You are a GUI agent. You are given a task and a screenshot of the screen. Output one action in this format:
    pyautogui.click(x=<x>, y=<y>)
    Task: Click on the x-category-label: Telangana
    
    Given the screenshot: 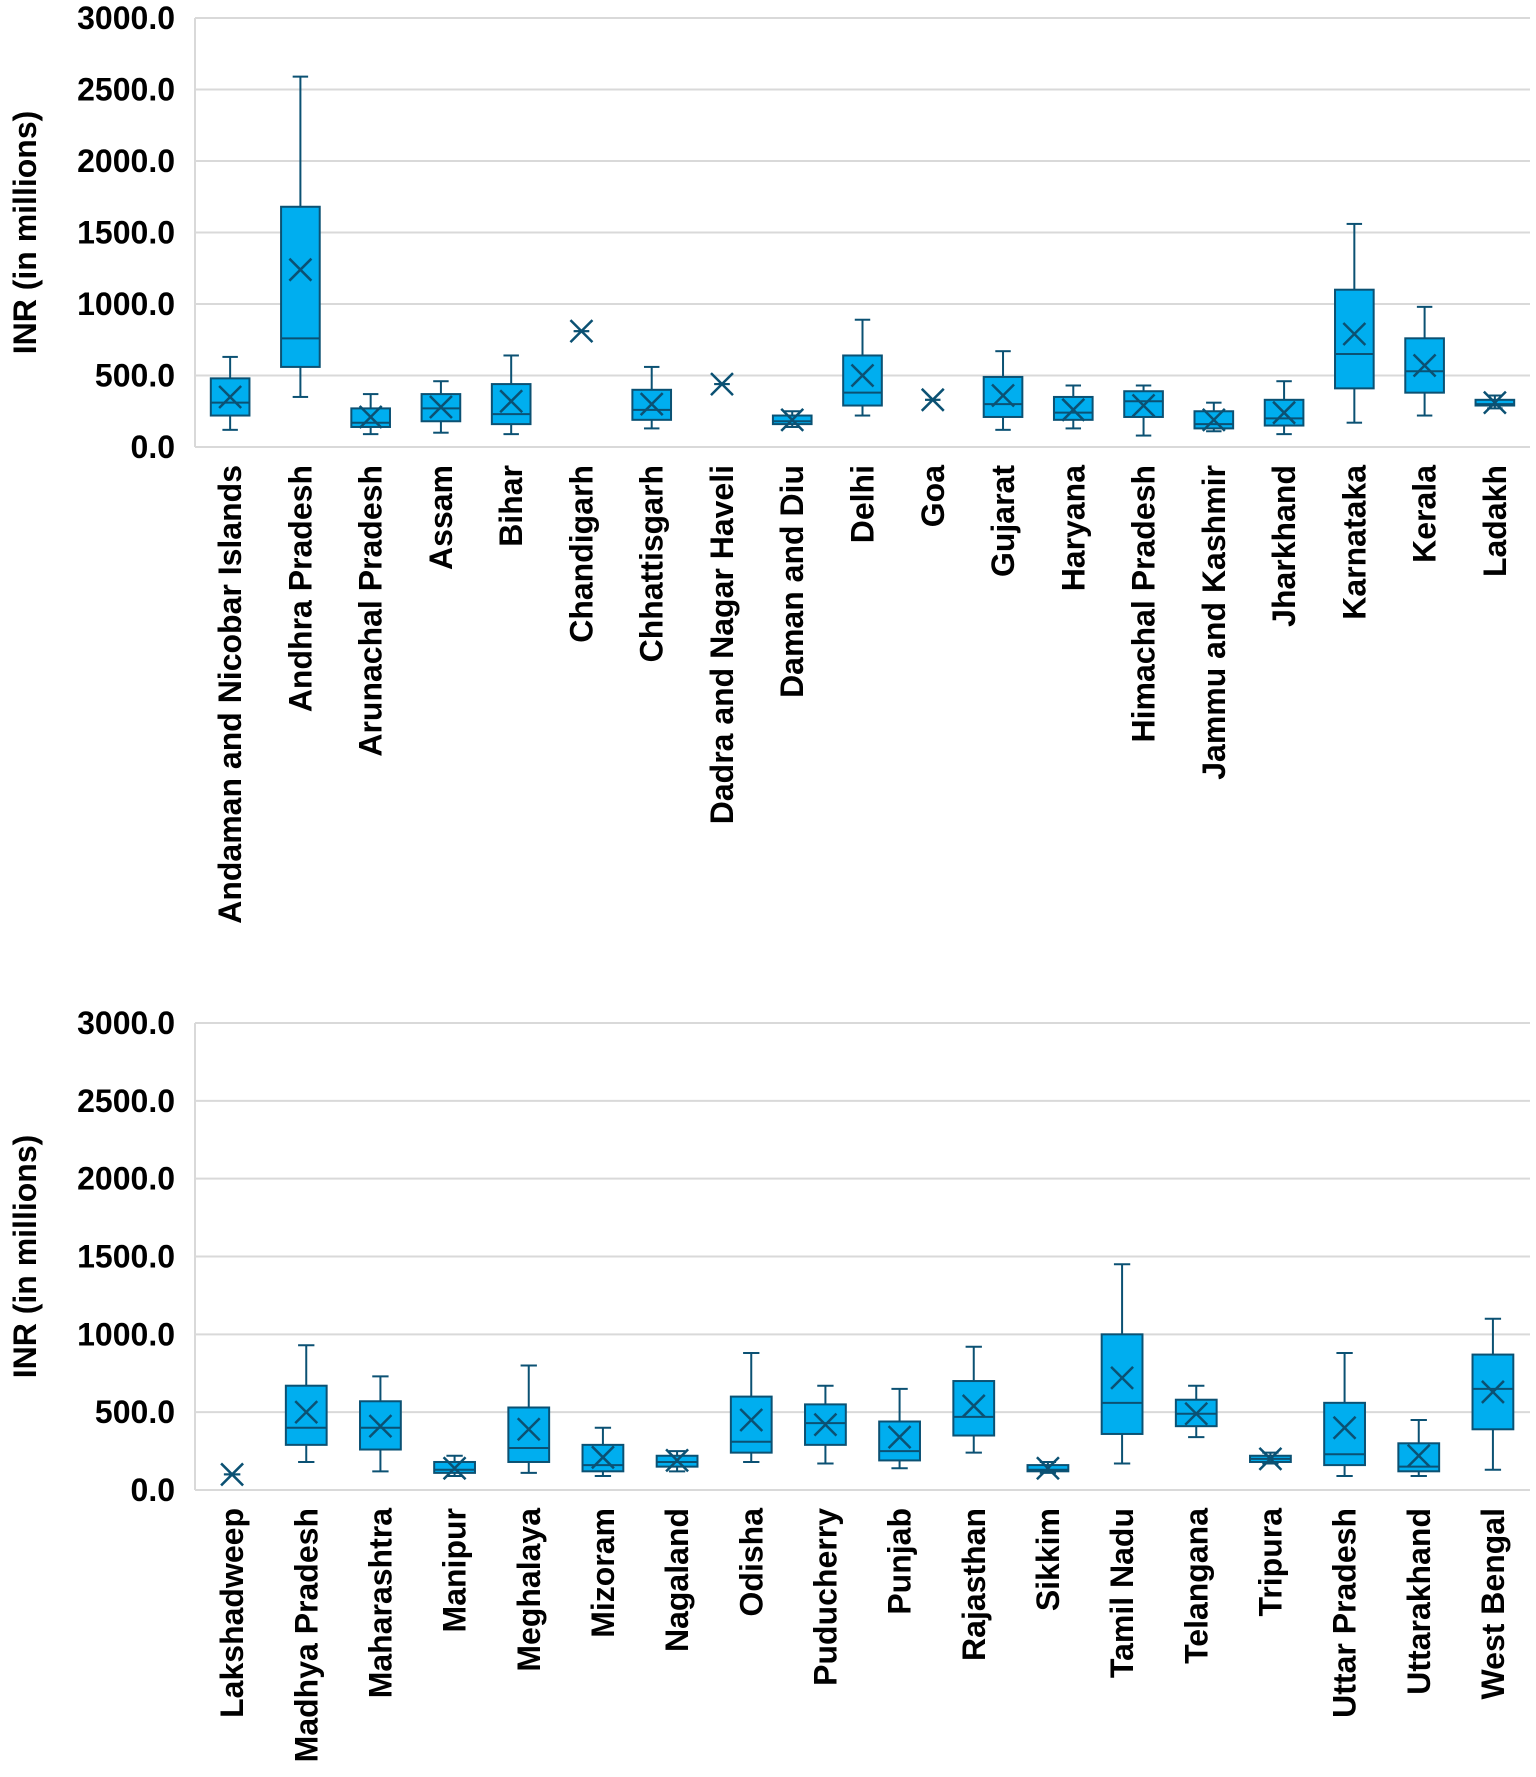 What is the action you would take?
    pyautogui.click(x=1196, y=1586)
    